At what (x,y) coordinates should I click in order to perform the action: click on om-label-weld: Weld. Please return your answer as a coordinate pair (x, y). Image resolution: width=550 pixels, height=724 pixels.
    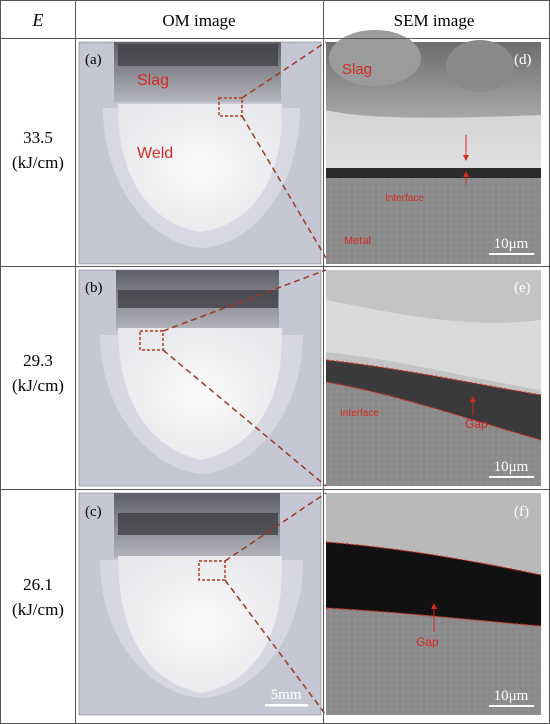
    Looking at the image, I should click on (155, 153).